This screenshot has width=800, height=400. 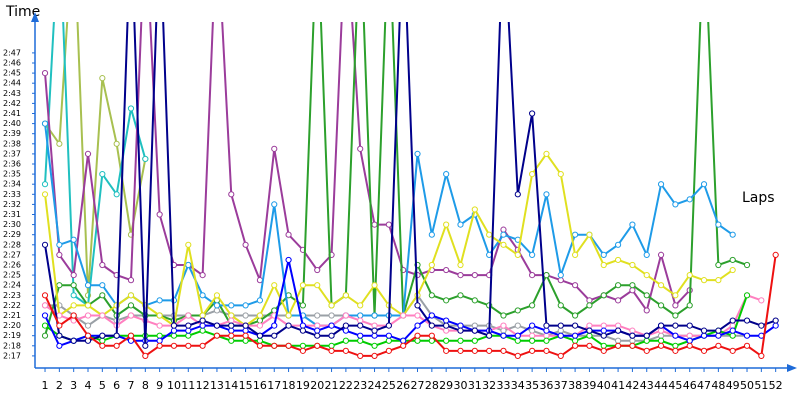 What do you see at coordinates (418, 385) in the screenshot?
I see `x-tick-label: 27` at bounding box center [418, 385].